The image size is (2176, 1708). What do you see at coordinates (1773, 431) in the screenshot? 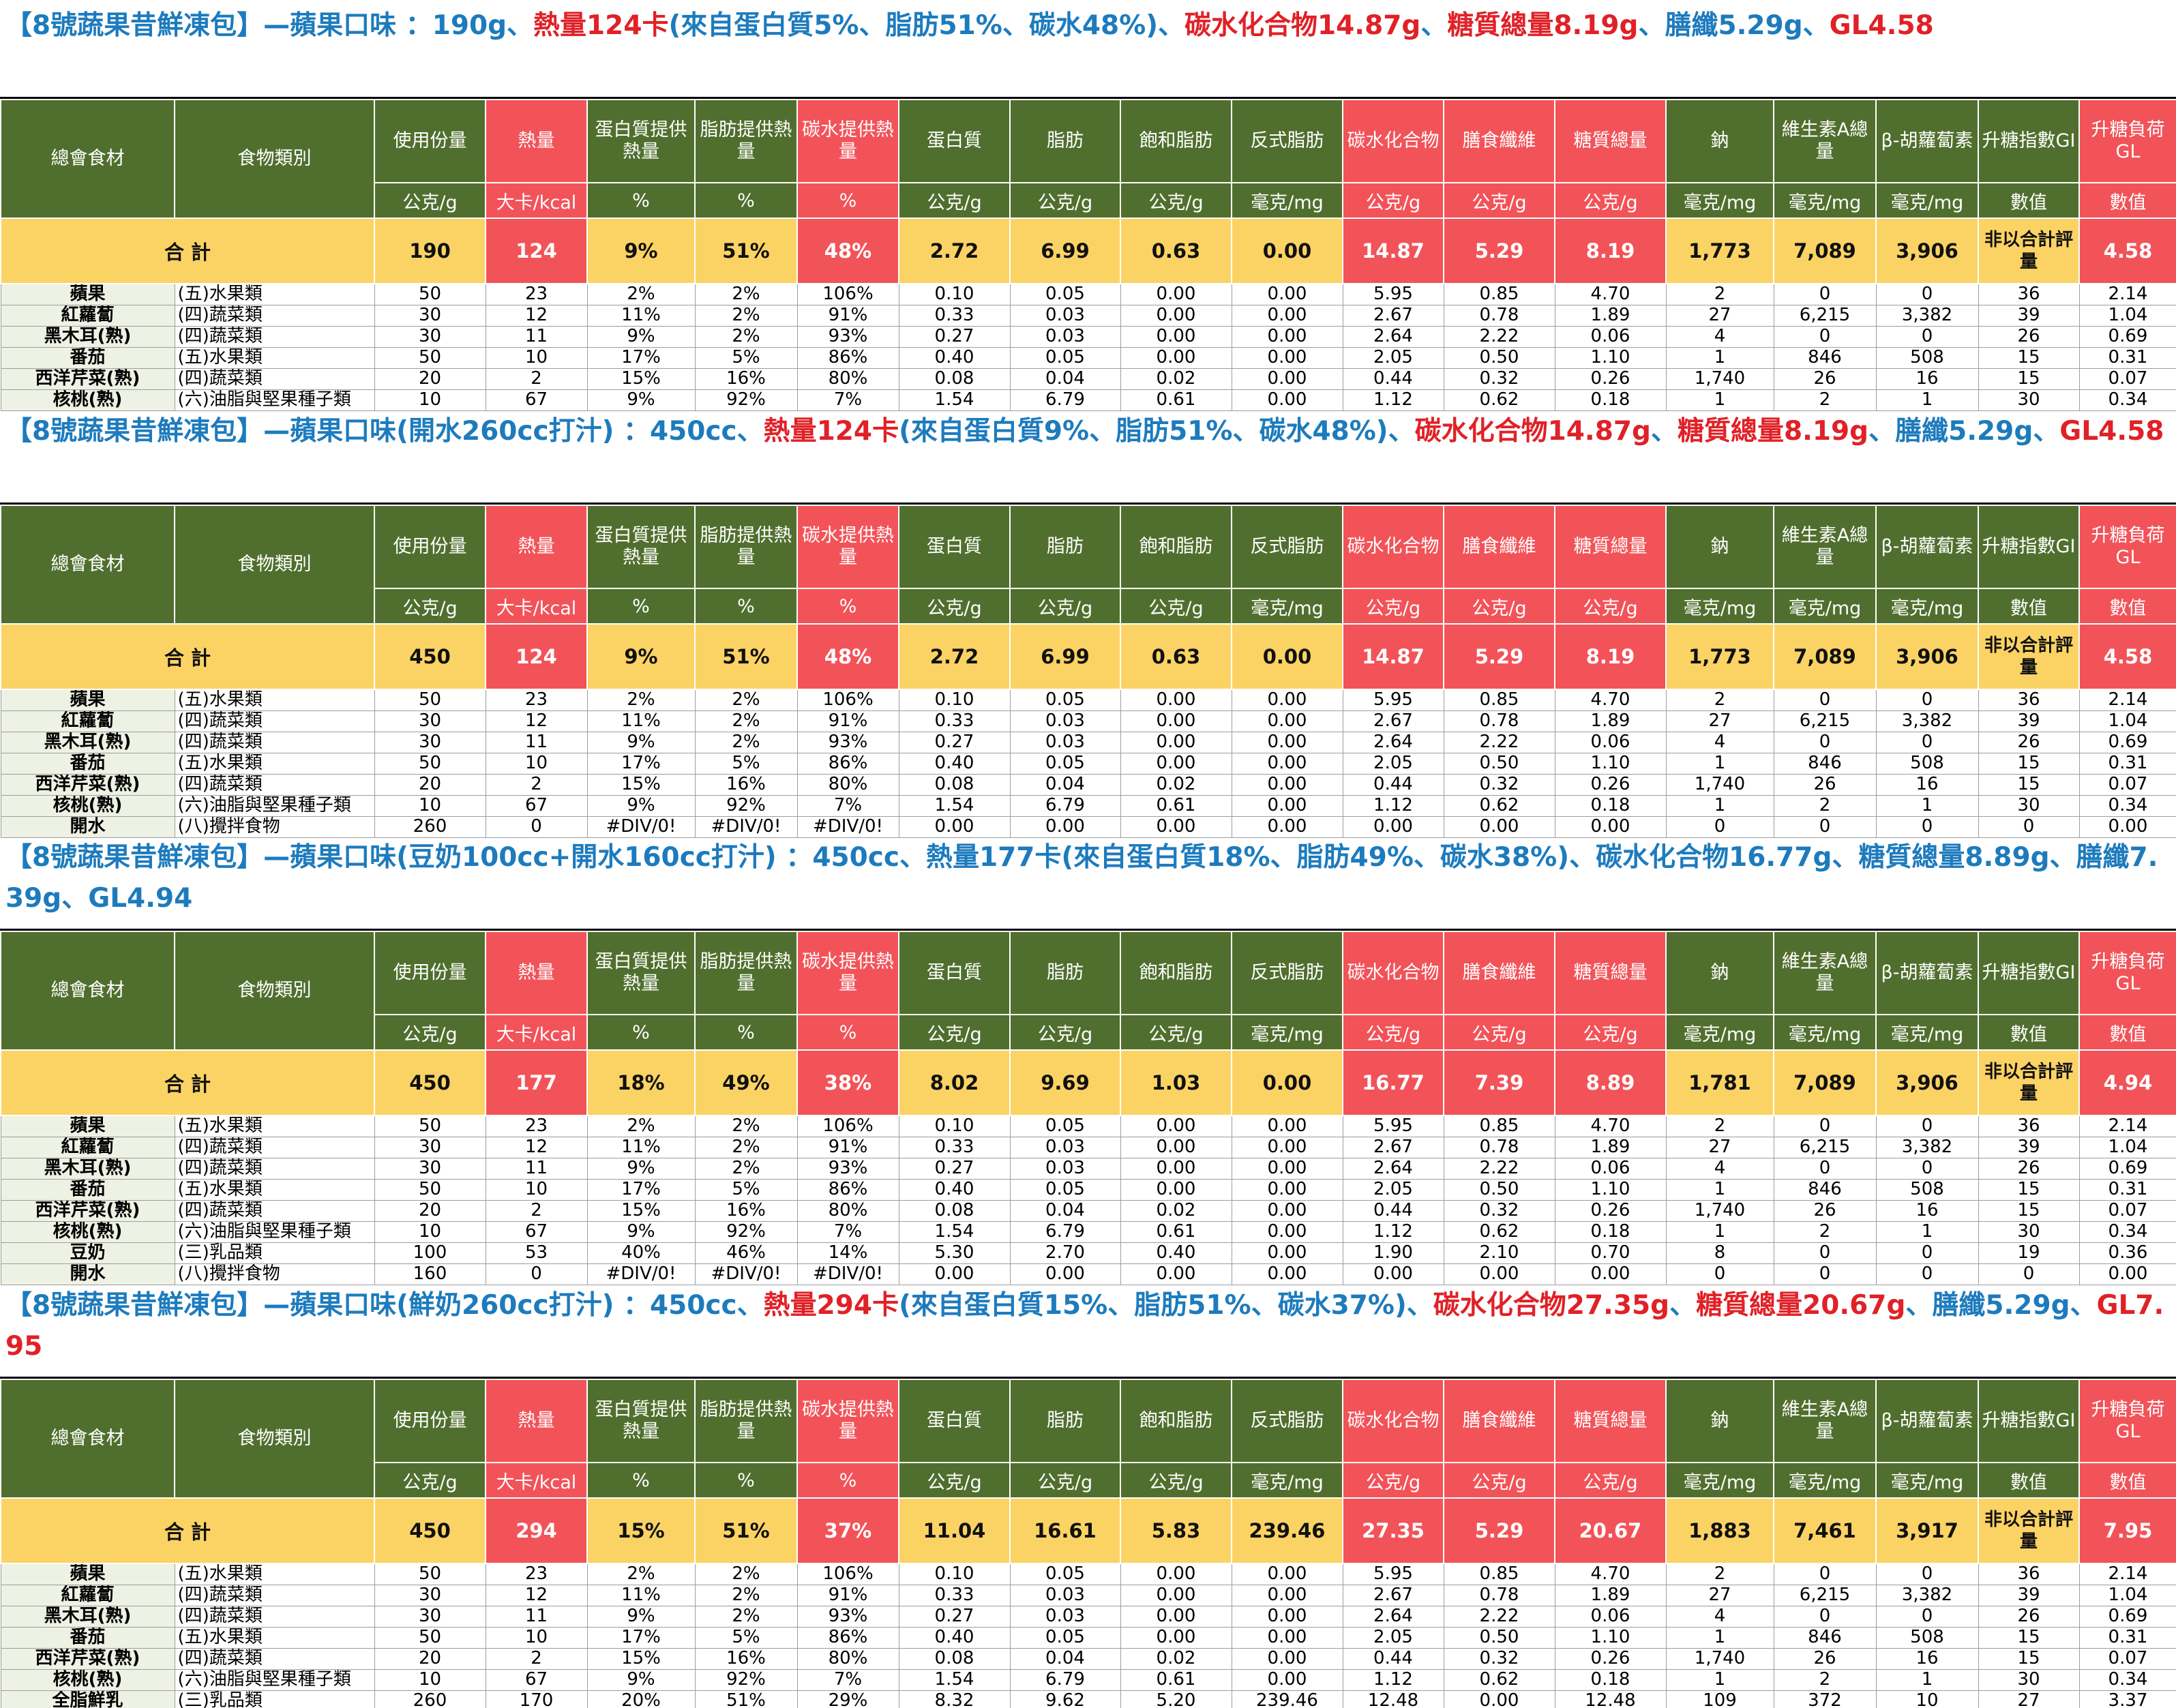
I see `title-highlight: 糖質總量8.19g` at bounding box center [1773, 431].